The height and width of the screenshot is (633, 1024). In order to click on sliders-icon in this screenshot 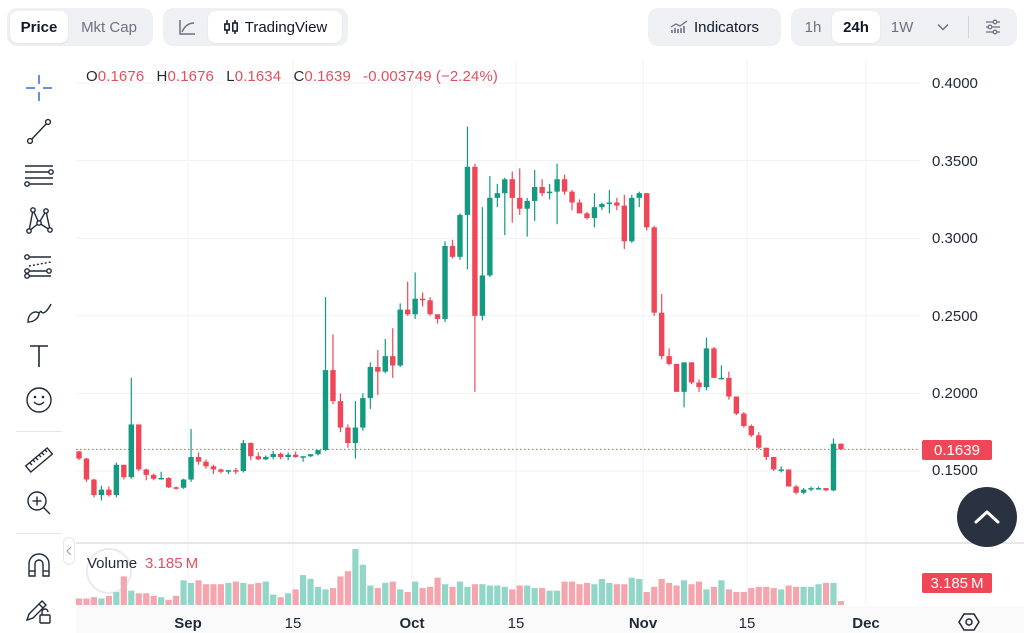, I will do `click(993, 27)`.